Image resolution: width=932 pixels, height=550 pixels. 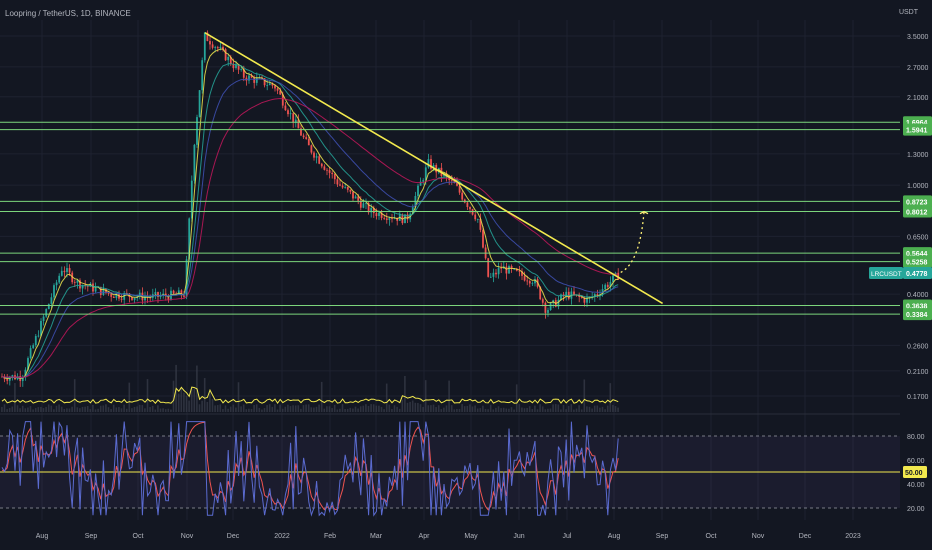 What do you see at coordinates (282, 536) in the screenshot?
I see `time-tick-label: 2022` at bounding box center [282, 536].